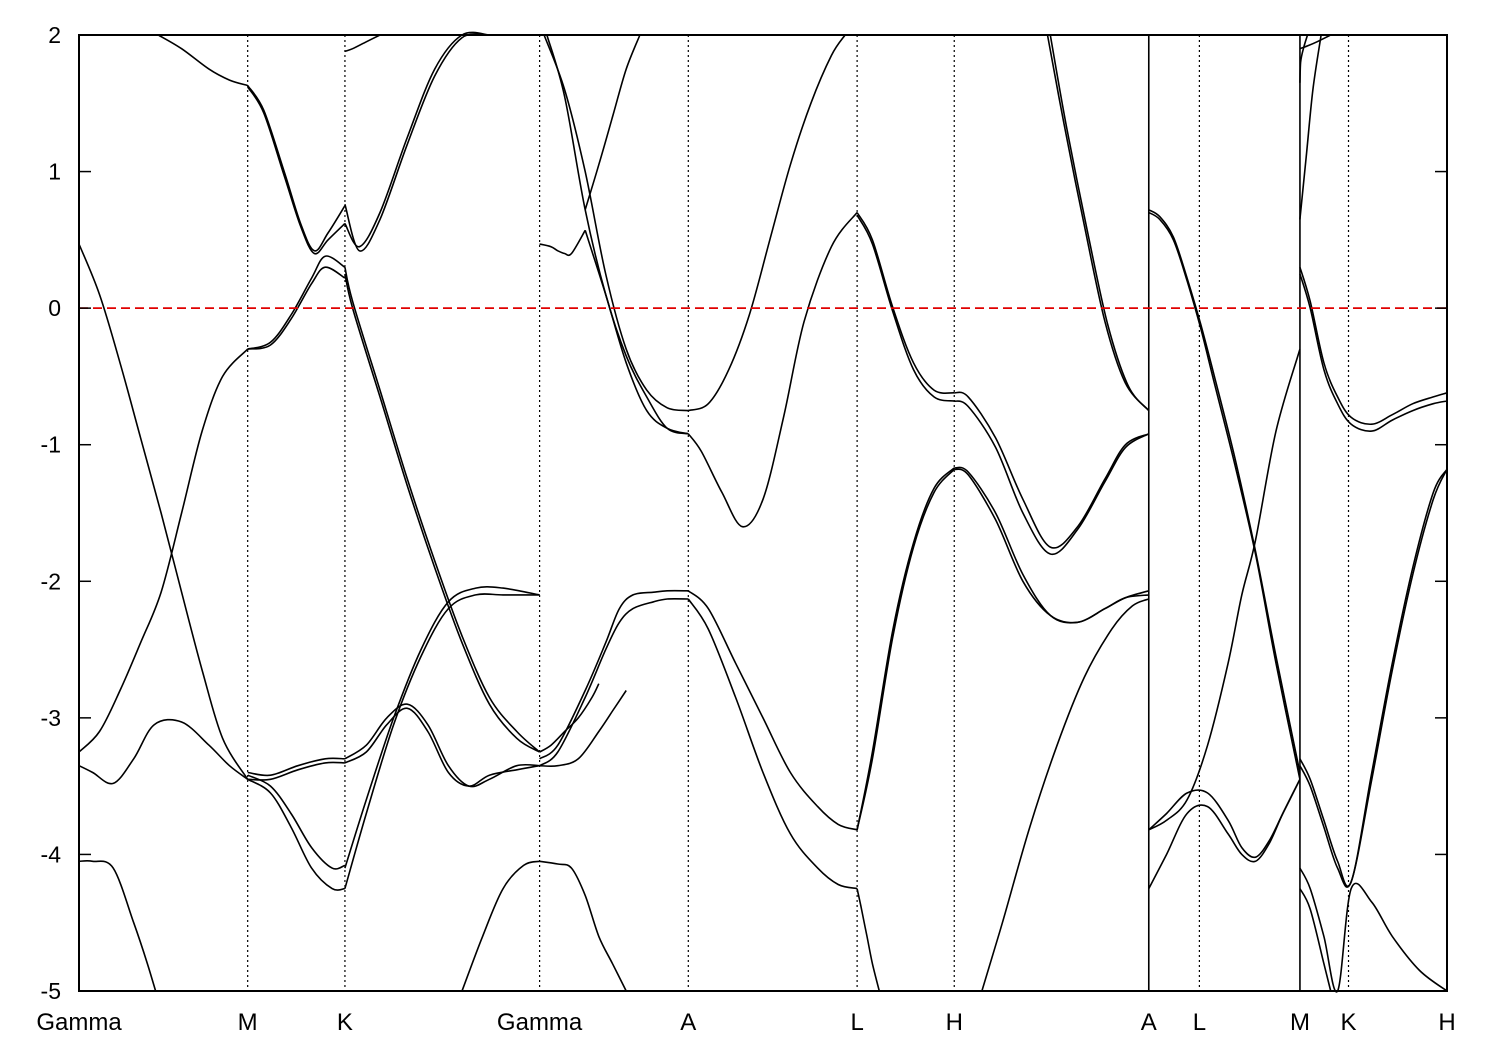 The height and width of the screenshot is (1050, 1500). What do you see at coordinates (54, 172) in the screenshot?
I see `y-tick-label: 1` at bounding box center [54, 172].